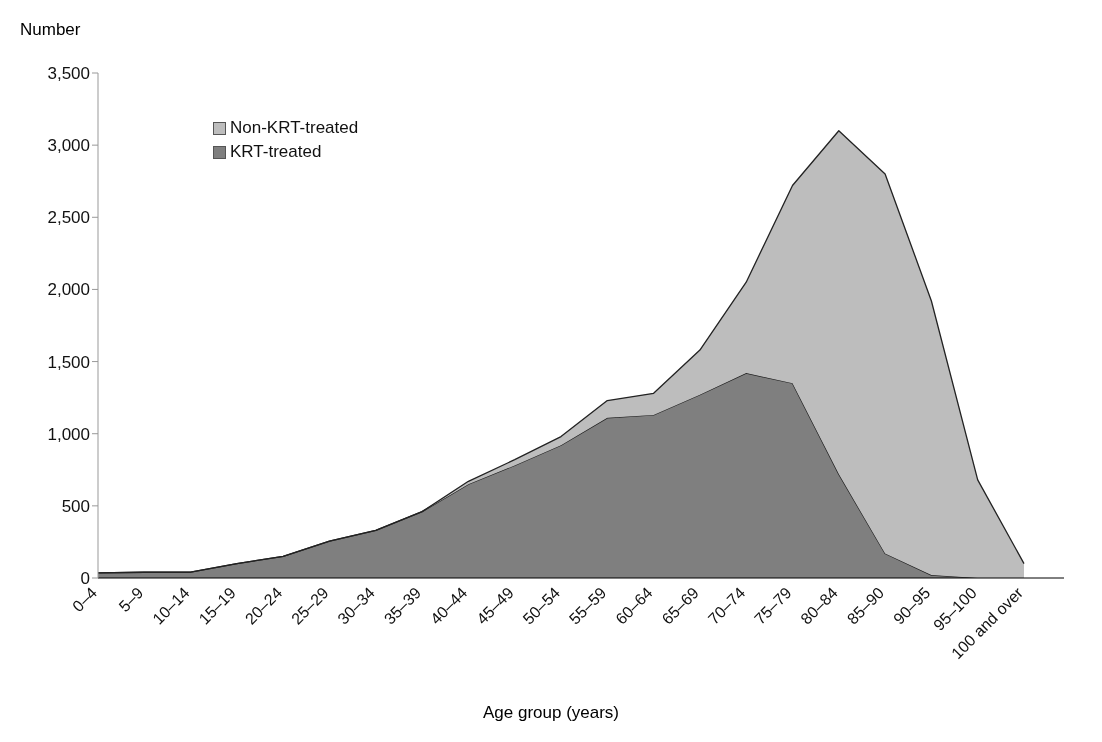  What do you see at coordinates (68, 362) in the screenshot?
I see `y-tick-label: 1,500` at bounding box center [68, 362].